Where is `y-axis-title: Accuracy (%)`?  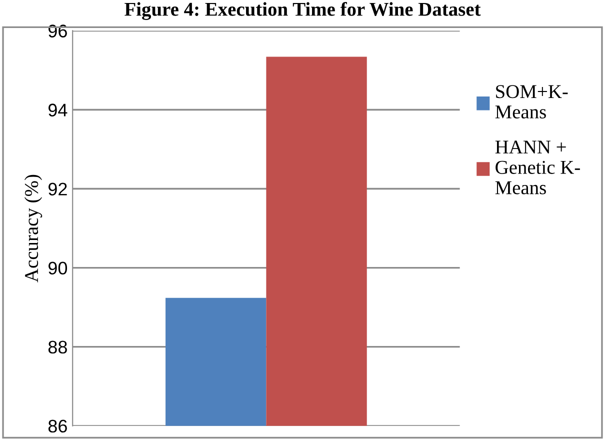 y-axis-title: Accuracy (%) is located at coordinates (33, 228).